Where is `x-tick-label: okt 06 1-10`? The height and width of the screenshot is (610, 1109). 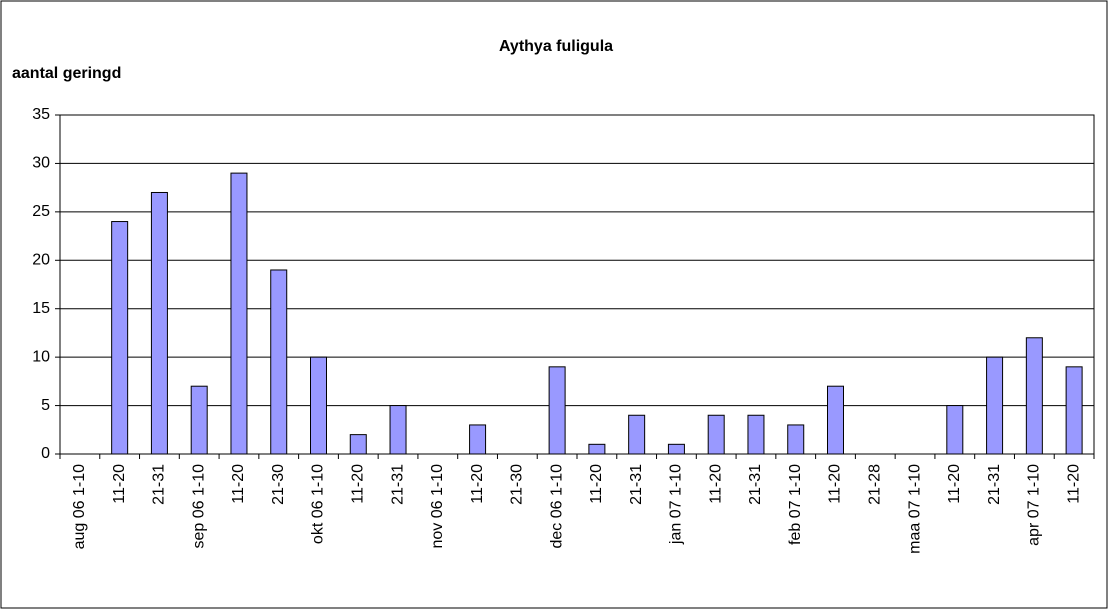 x-tick-label: okt 06 1-10 is located at coordinates (318, 504).